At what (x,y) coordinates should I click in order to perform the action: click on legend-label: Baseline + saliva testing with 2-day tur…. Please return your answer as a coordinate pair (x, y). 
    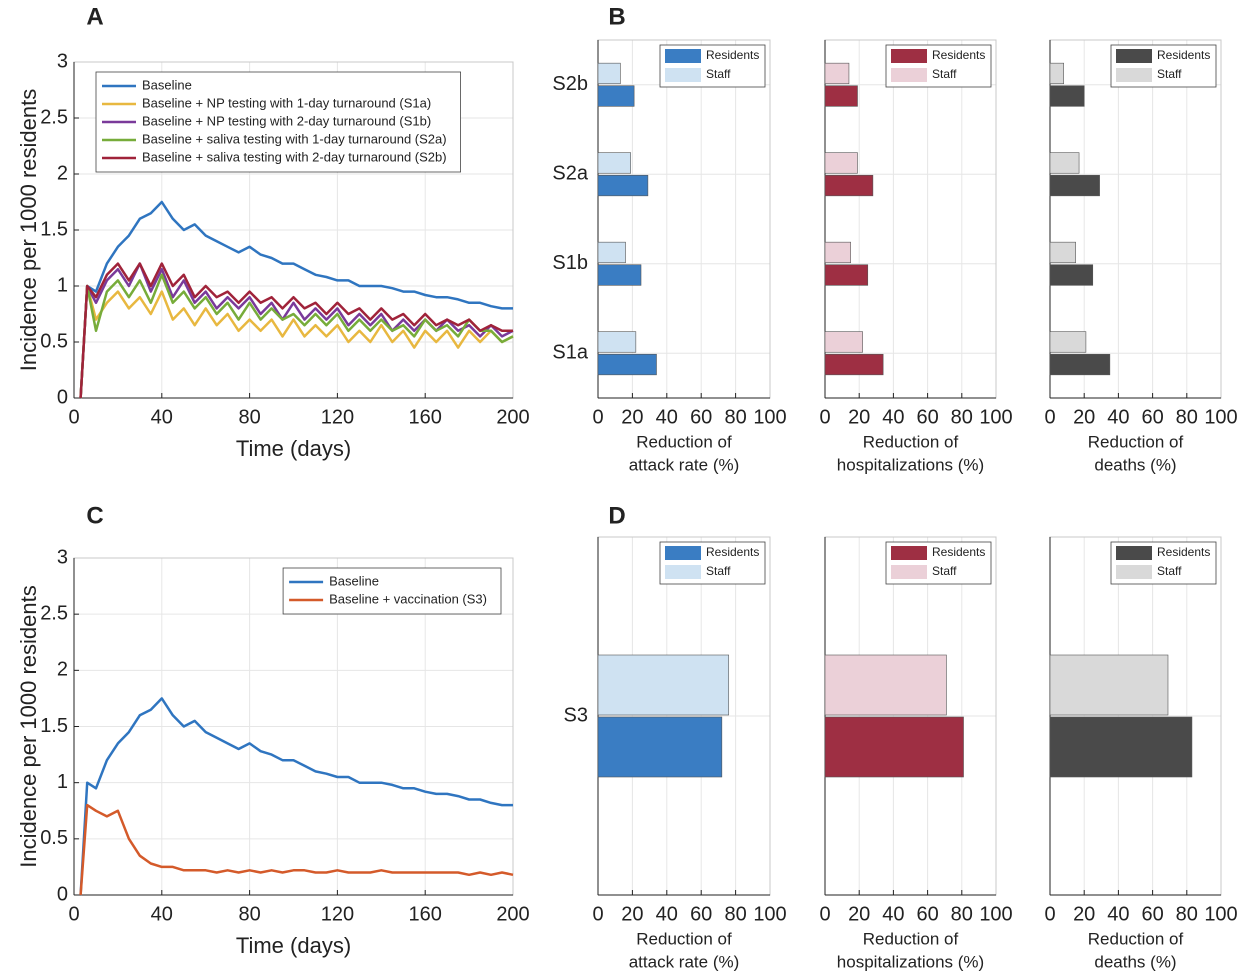
    Looking at the image, I should click on (294, 156).